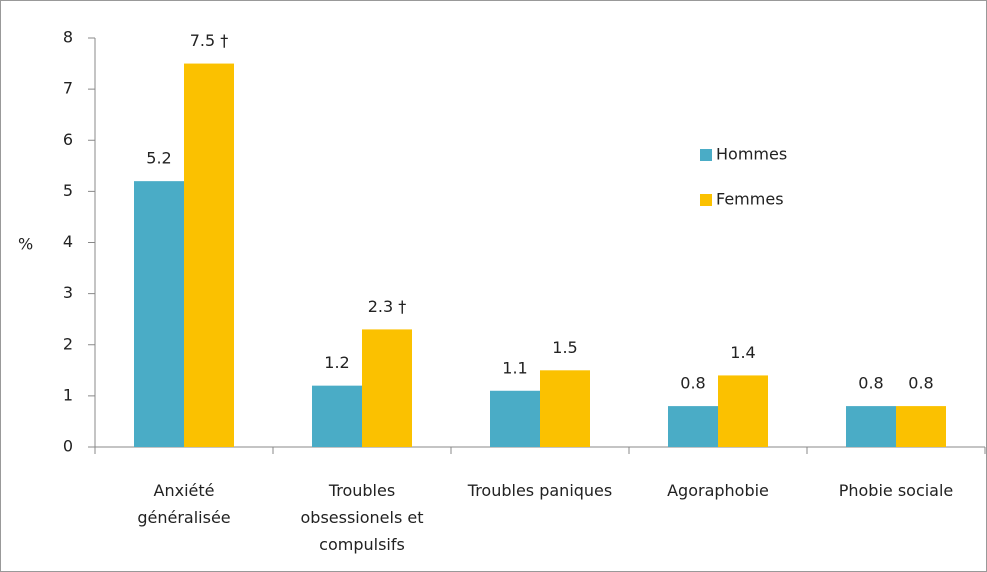  What do you see at coordinates (718, 490) in the screenshot?
I see `x-tick-label: Agoraphobie` at bounding box center [718, 490].